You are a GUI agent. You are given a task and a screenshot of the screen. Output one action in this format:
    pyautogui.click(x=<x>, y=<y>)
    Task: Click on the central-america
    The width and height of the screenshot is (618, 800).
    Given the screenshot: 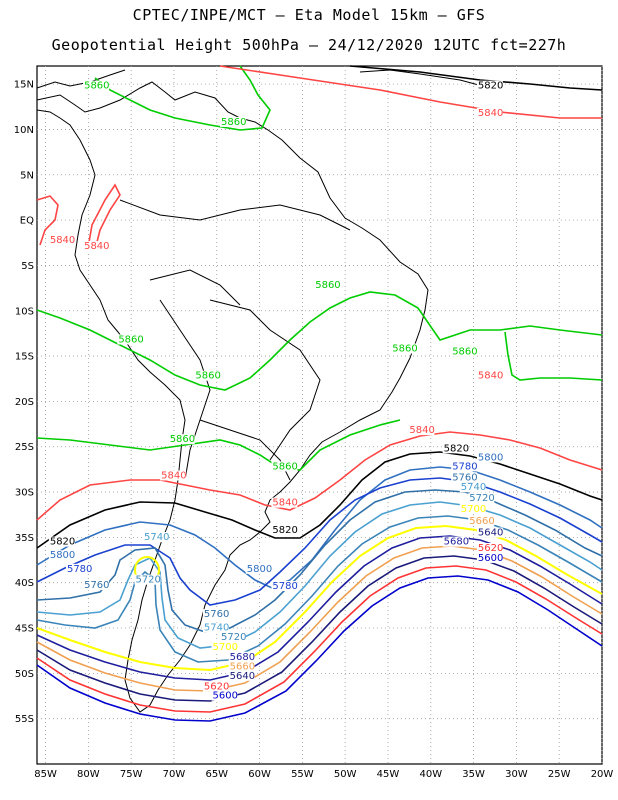 What is the action you would take?
    pyautogui.click(x=81, y=79)
    